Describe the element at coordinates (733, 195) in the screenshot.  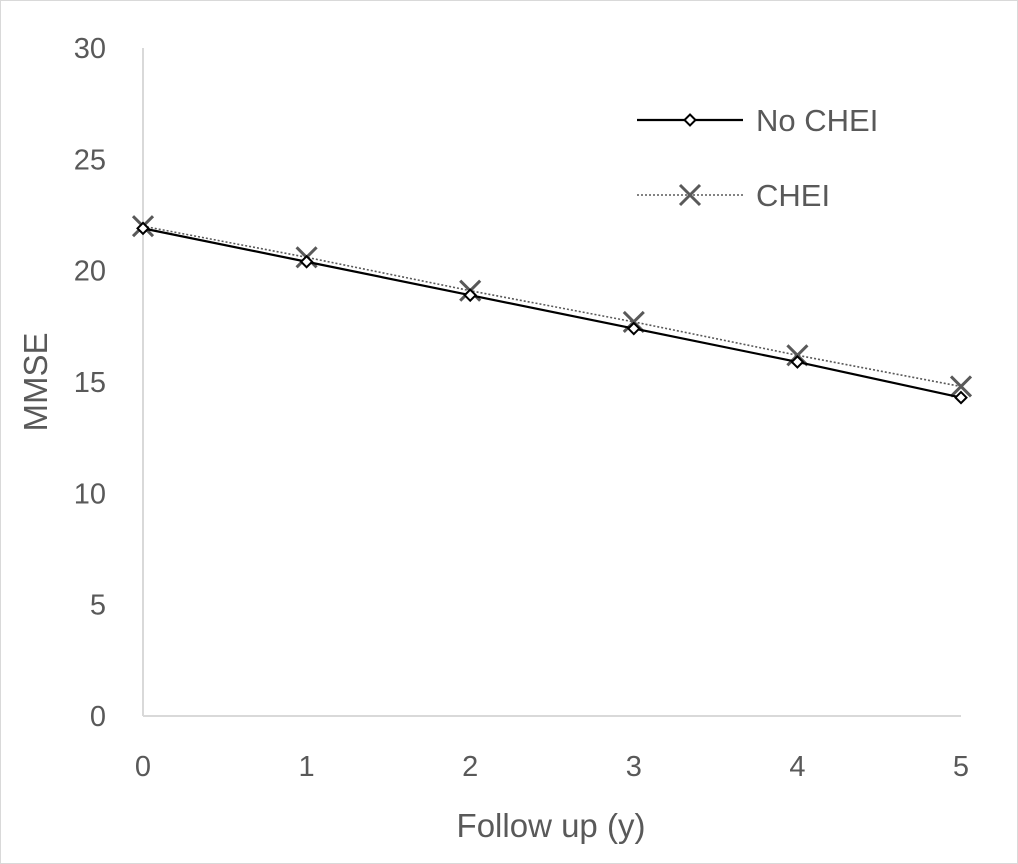
I see `legend-item-chei: CHEI` at that location.